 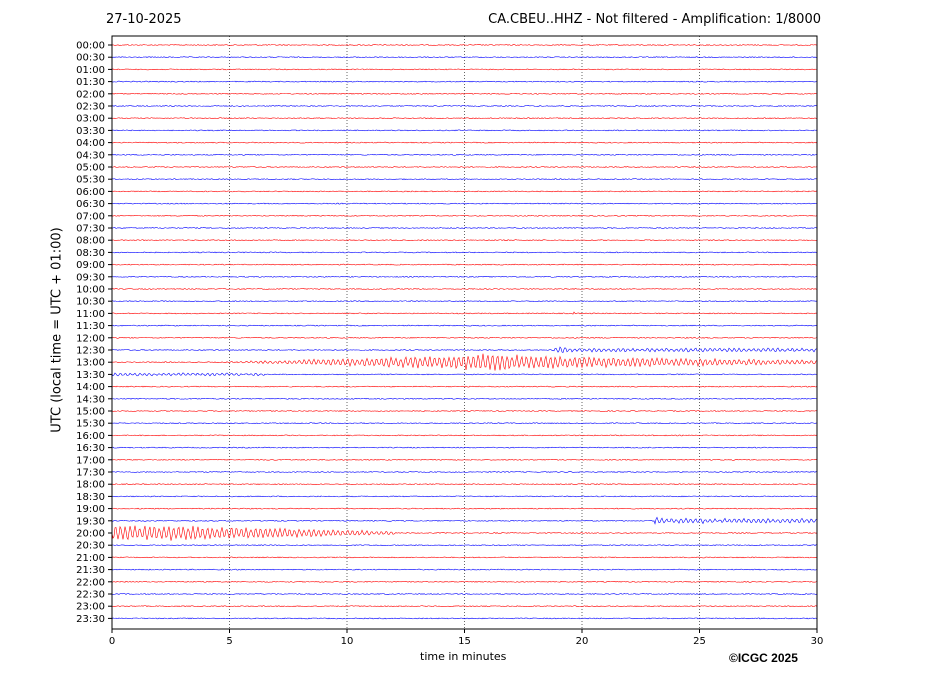 I want to click on y-tick-label: 00:00, so click(x=90, y=46).